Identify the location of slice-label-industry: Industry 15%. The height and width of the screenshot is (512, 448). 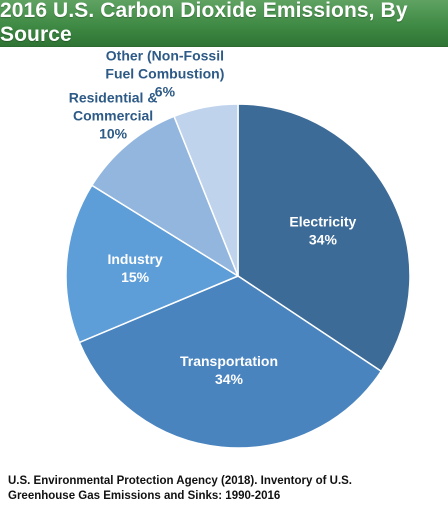
(134, 268).